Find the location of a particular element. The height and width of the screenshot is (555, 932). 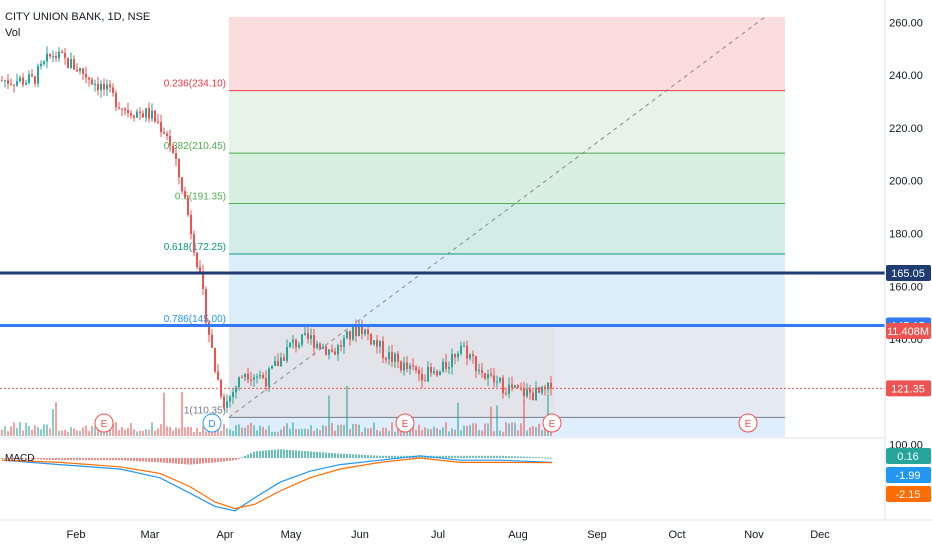

time-axis-tick: Dec is located at coordinates (820, 535).